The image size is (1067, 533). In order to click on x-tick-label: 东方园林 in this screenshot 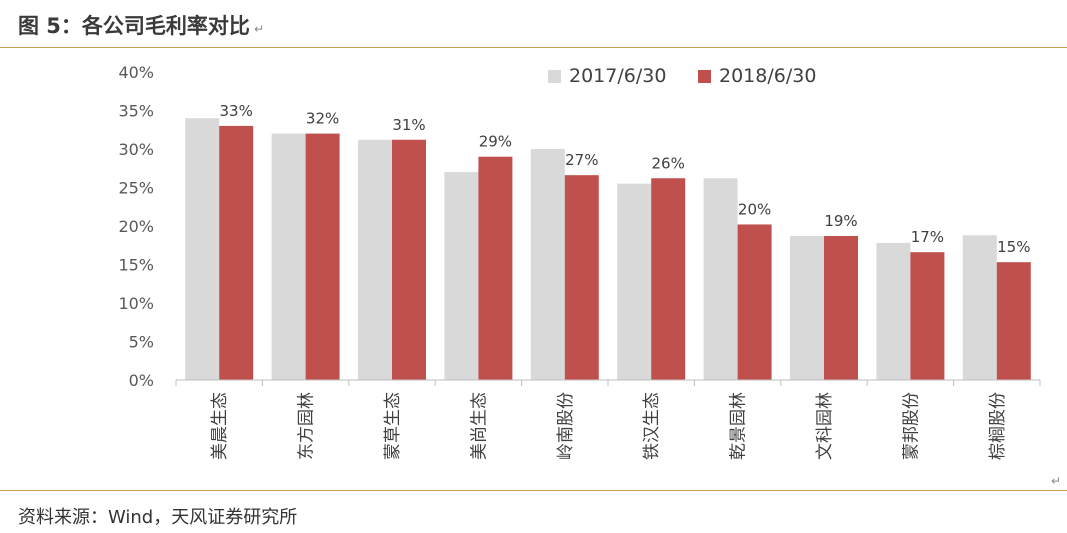, I will do `click(307, 426)`.